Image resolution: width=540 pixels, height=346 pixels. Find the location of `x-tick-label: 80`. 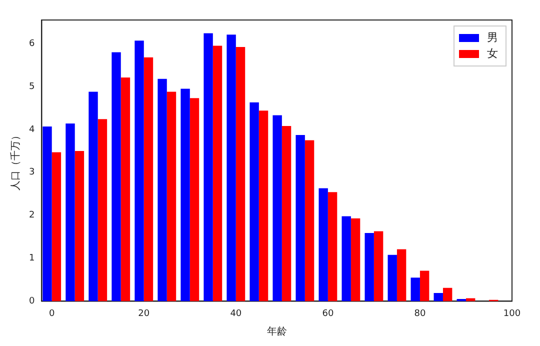

x-tick-label: 80 is located at coordinates (420, 313).